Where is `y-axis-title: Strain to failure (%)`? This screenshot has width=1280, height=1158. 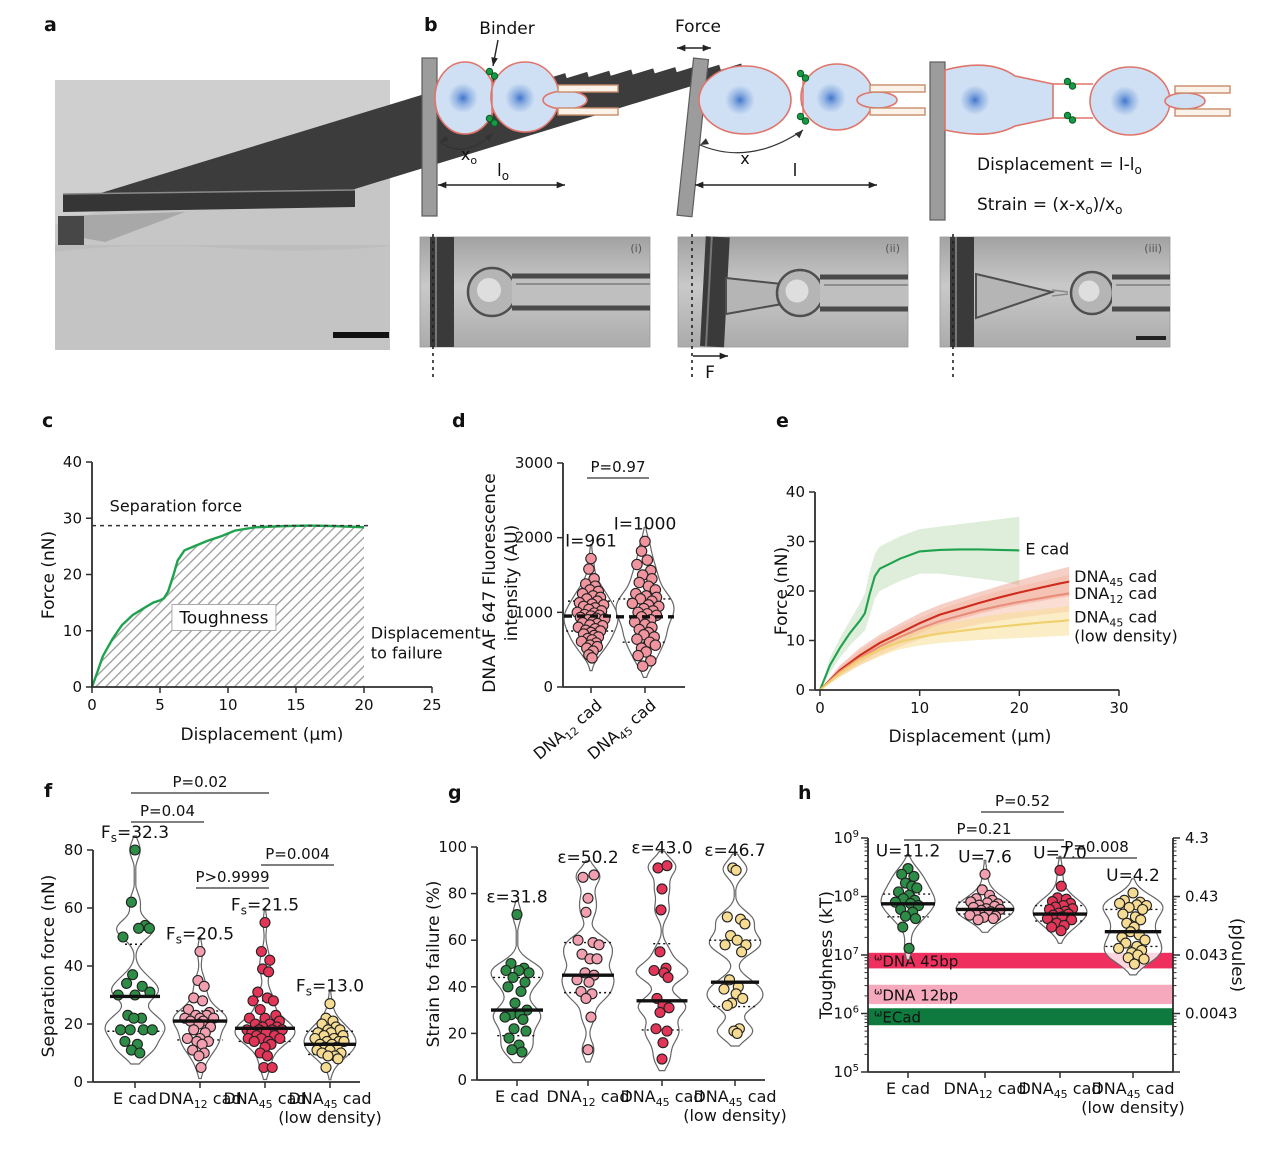 y-axis-title: Strain to failure (%) is located at coordinates (434, 964).